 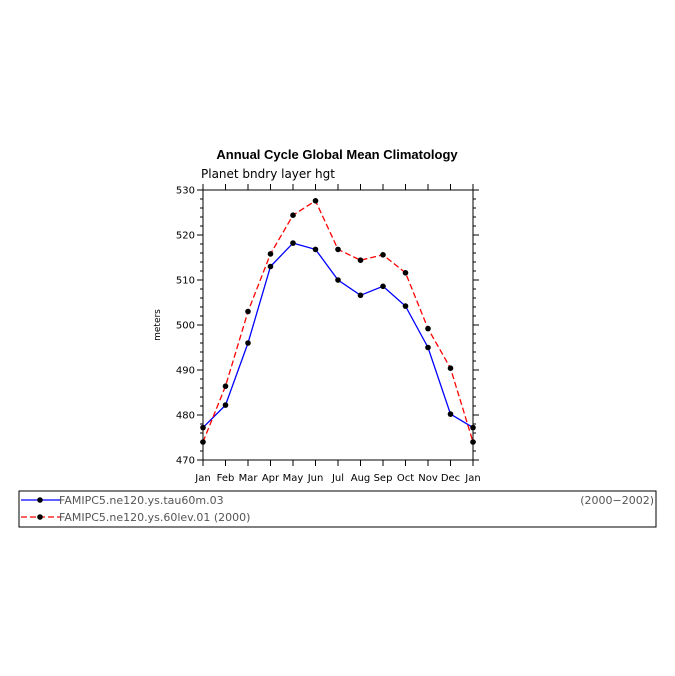 What do you see at coordinates (271, 478) in the screenshot?
I see `x-tick-label: Apr` at bounding box center [271, 478].